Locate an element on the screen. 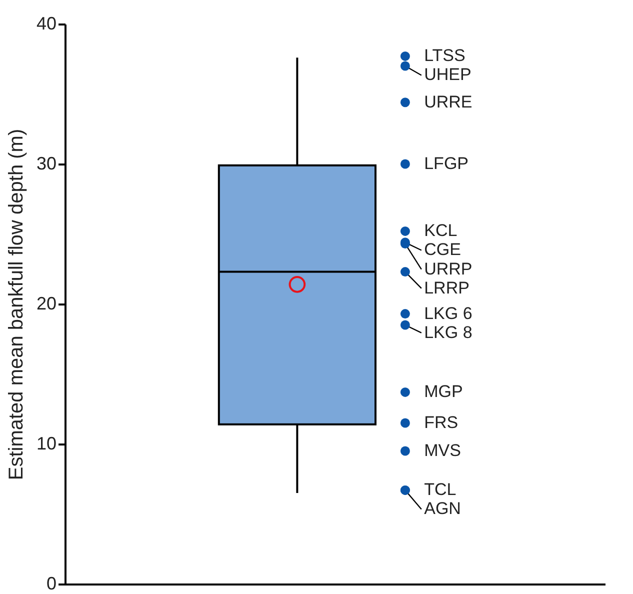 The width and height of the screenshot is (633, 594). data-label: URRE is located at coordinates (448, 102).